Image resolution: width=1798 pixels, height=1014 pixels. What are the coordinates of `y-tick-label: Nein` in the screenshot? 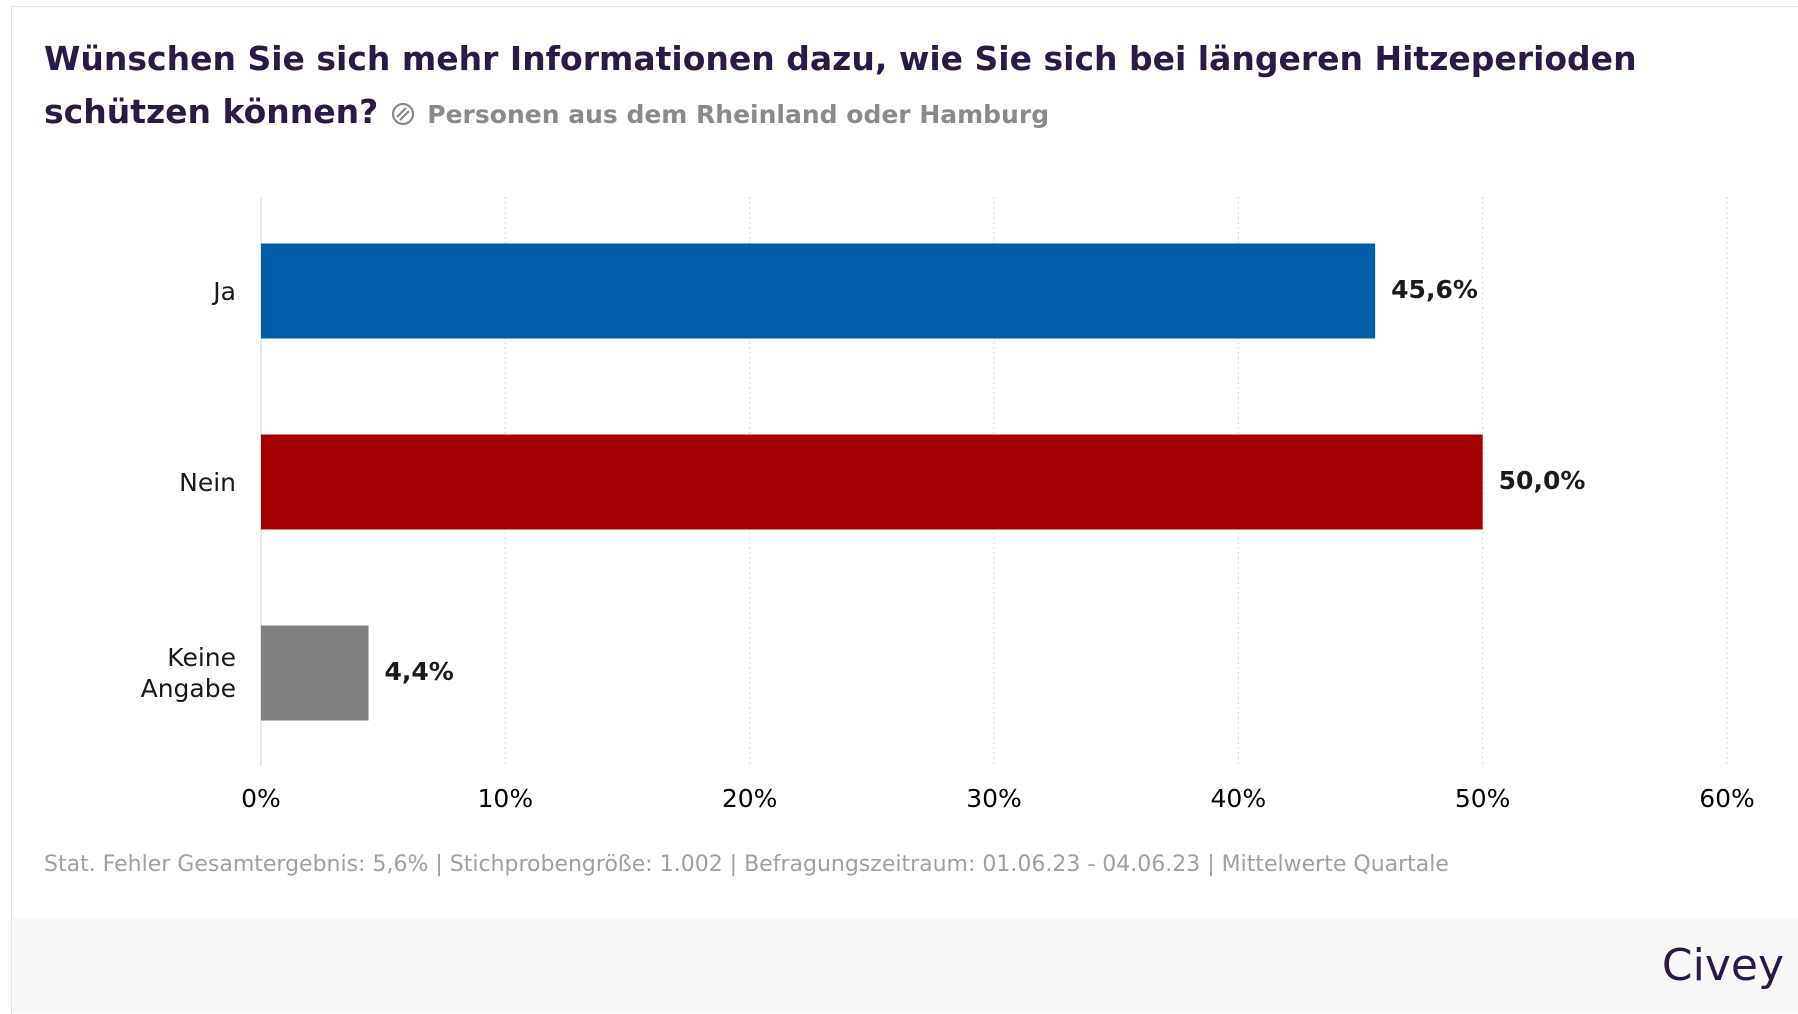 It's located at (207, 482).